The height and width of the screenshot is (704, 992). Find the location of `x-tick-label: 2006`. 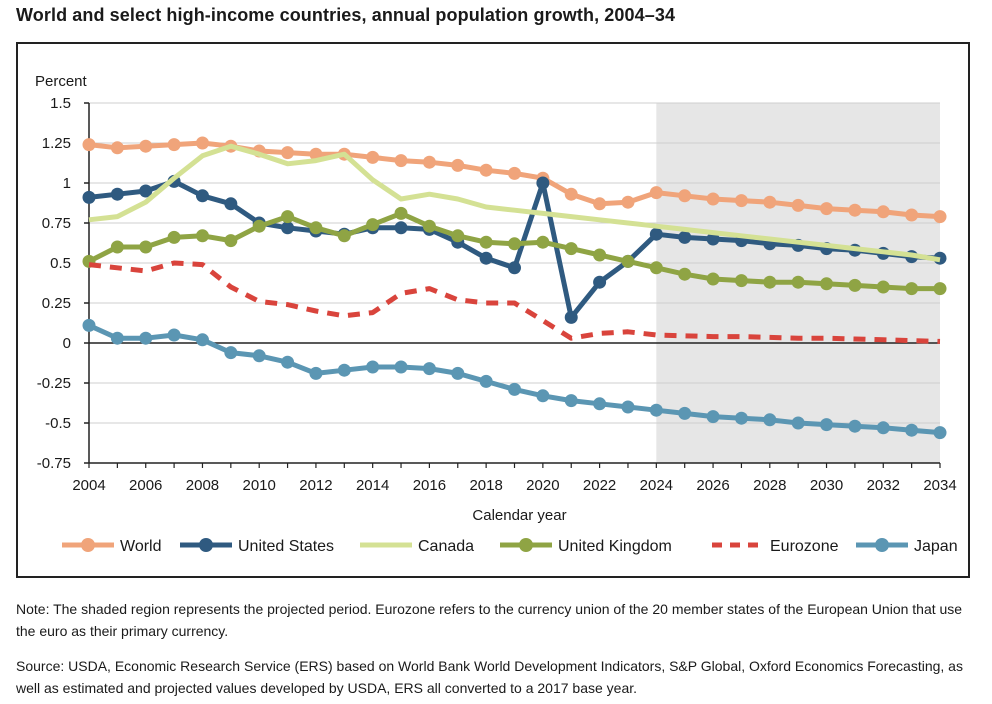

x-tick-label: 2006 is located at coordinates (145, 485).